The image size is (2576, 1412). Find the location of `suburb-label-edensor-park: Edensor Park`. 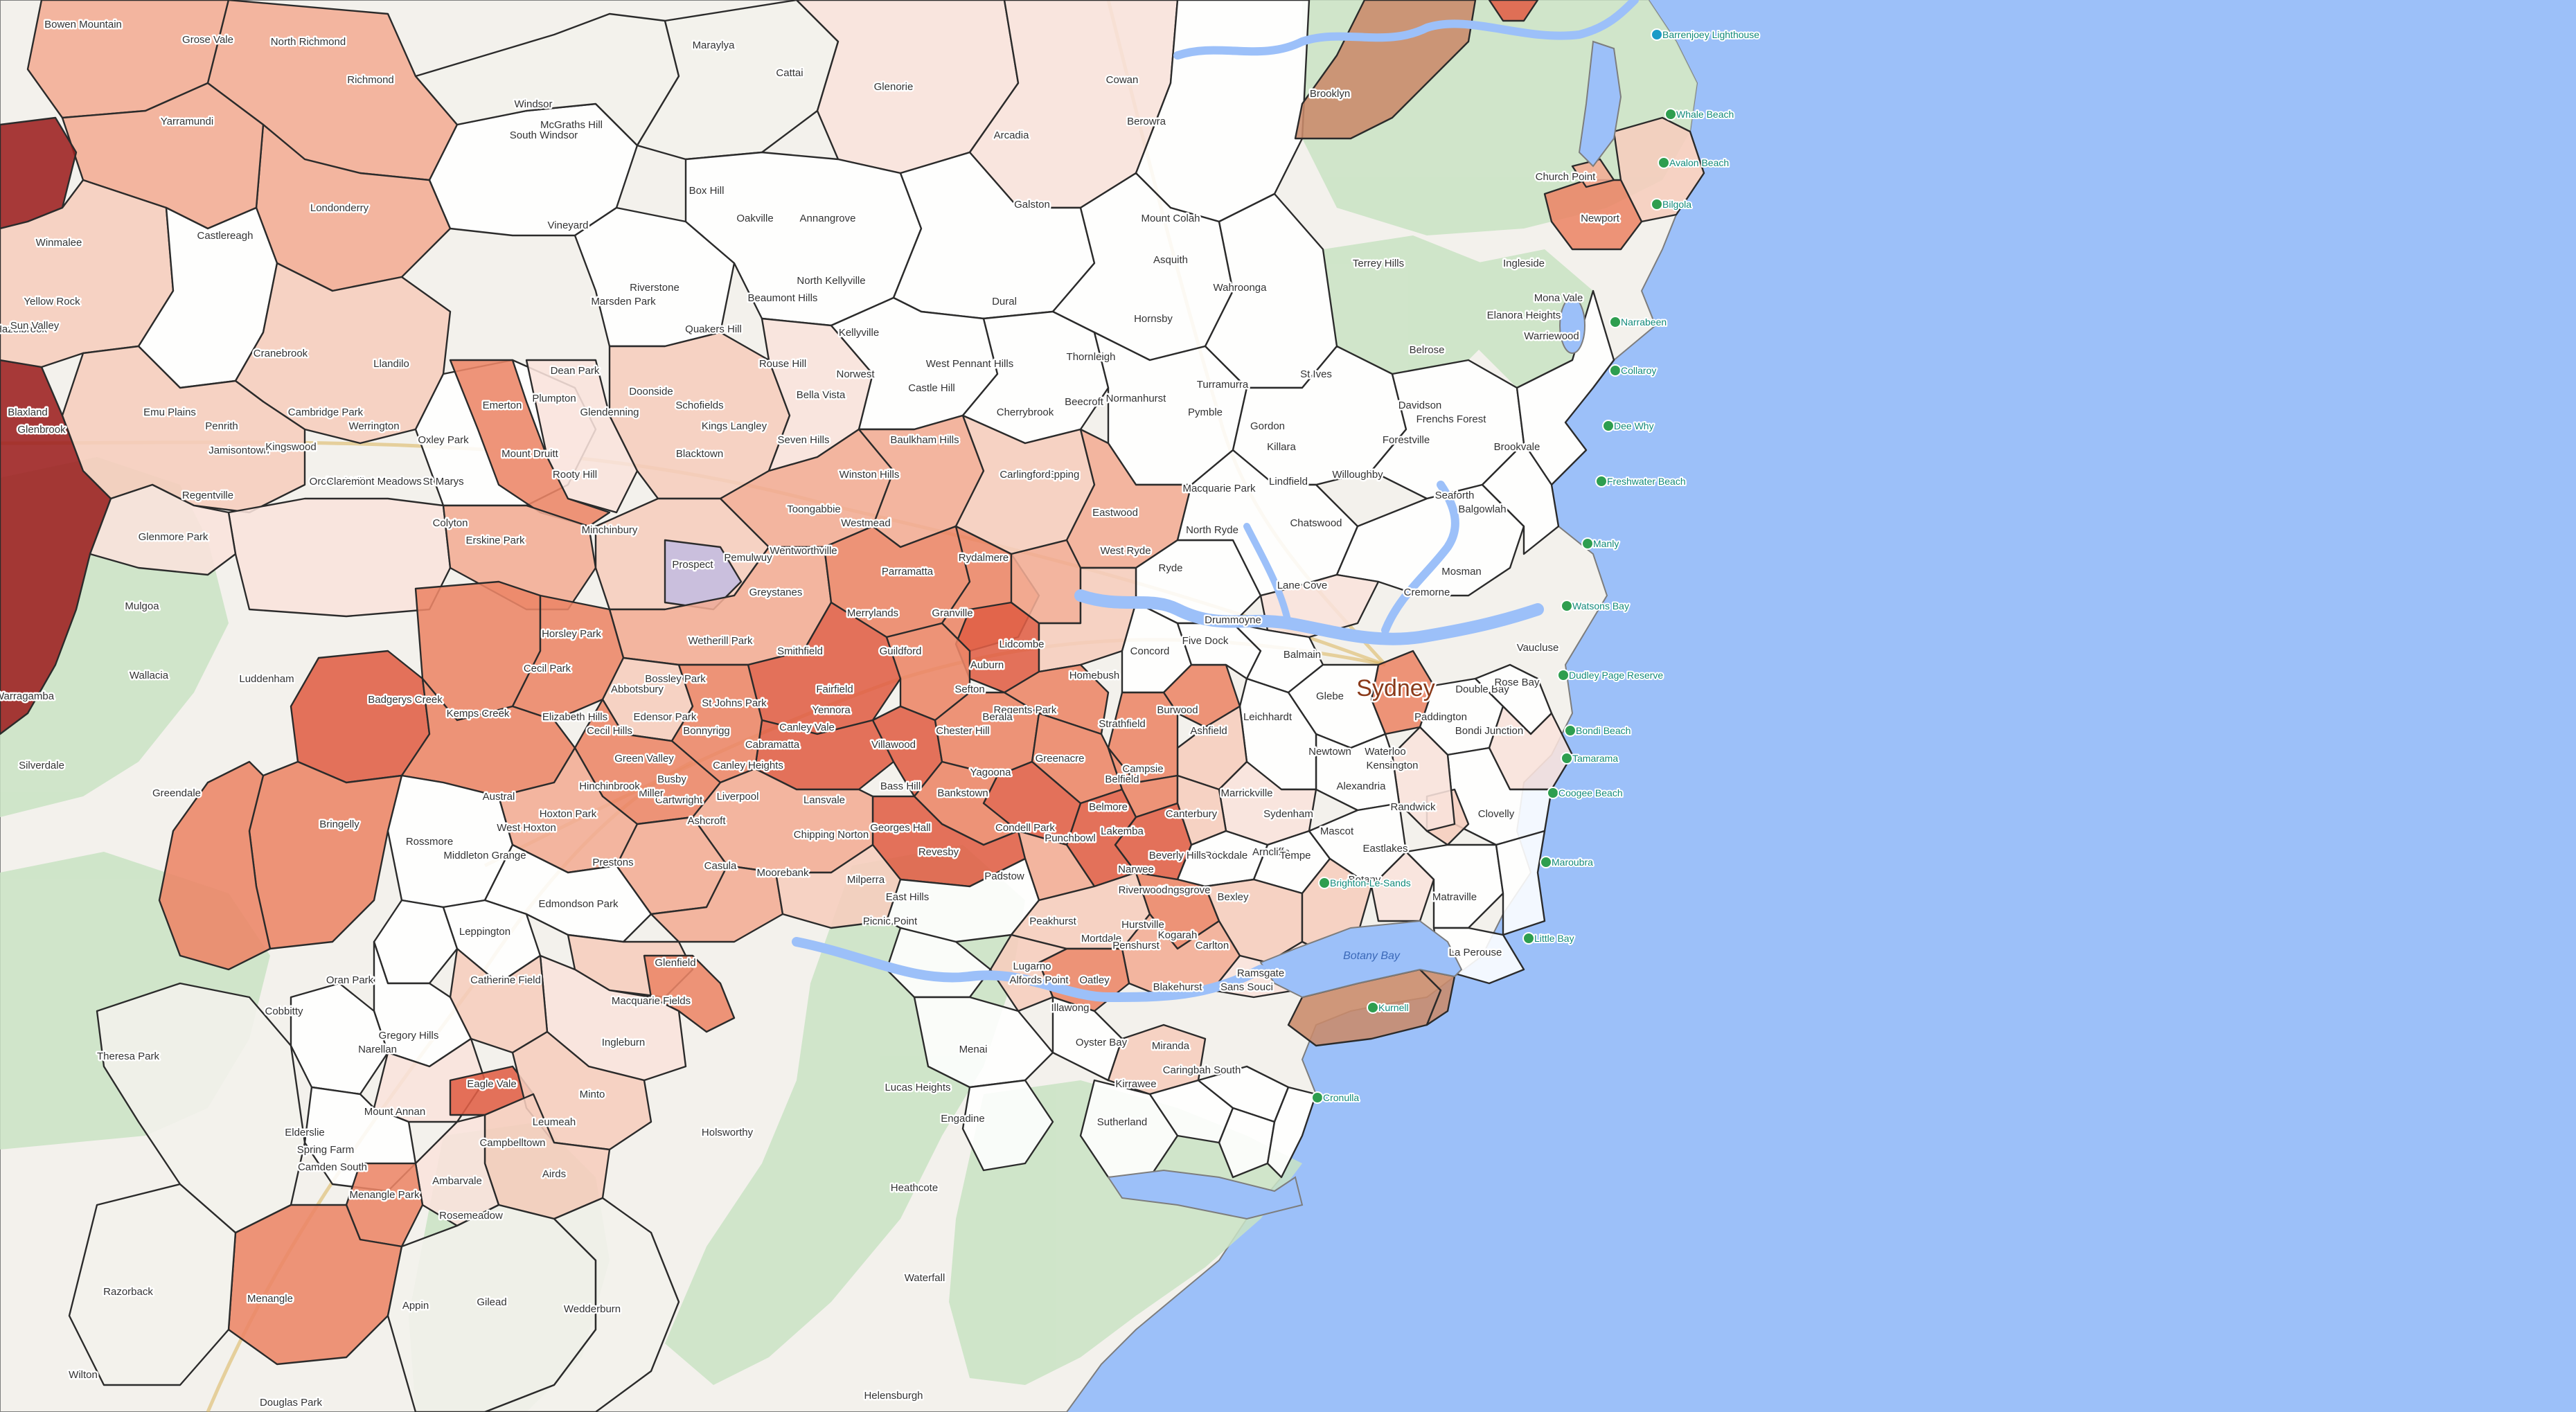

suburb-label-edensor-park: Edensor Park is located at coordinates (665, 717).